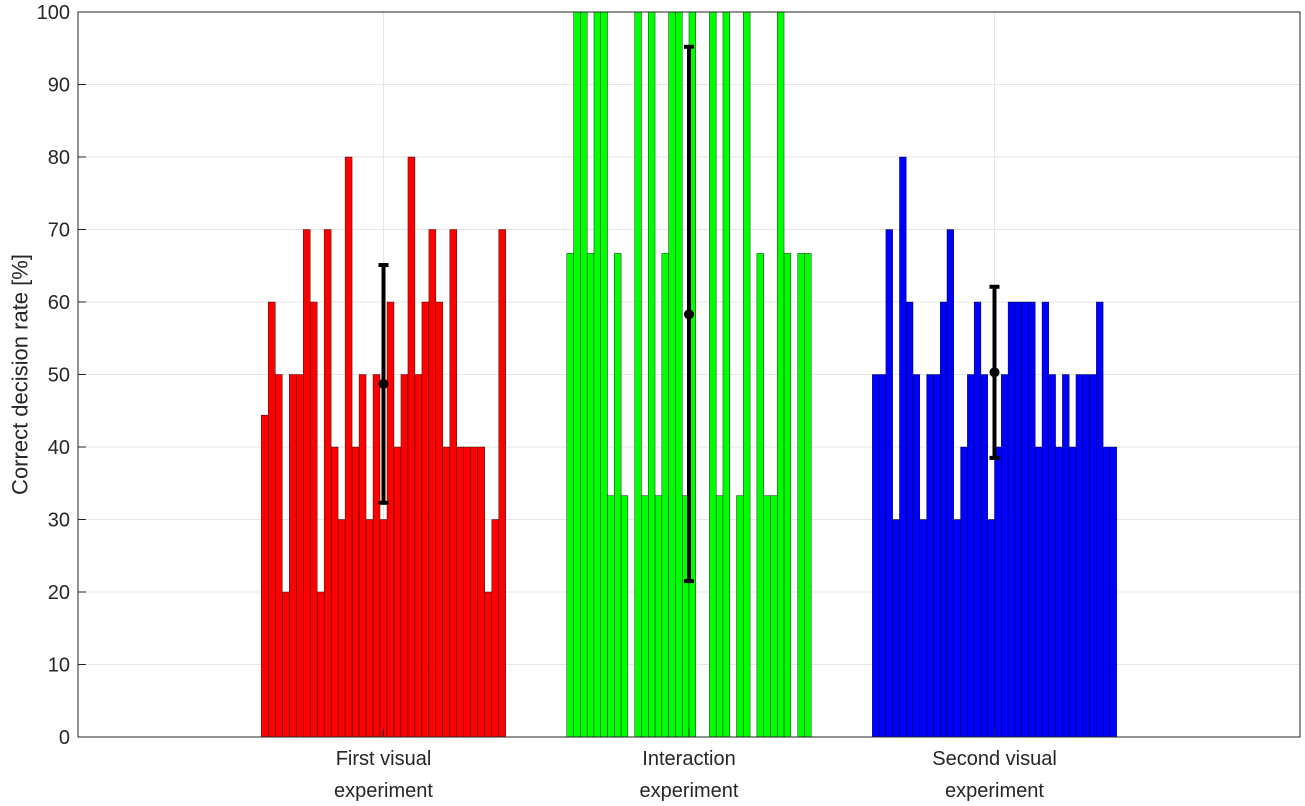  I want to click on y-tick-label: 90, so click(59, 86).